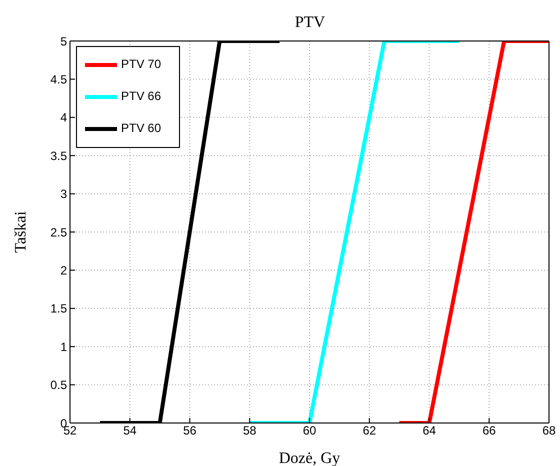  I want to click on legend-label: PTV 70, so click(141, 64).